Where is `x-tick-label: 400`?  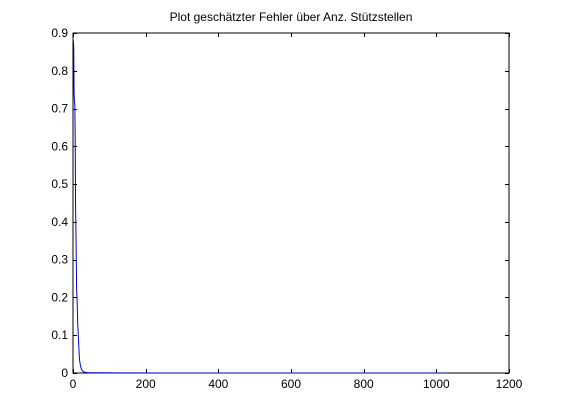 x-tick-label: 400 is located at coordinates (218, 384).